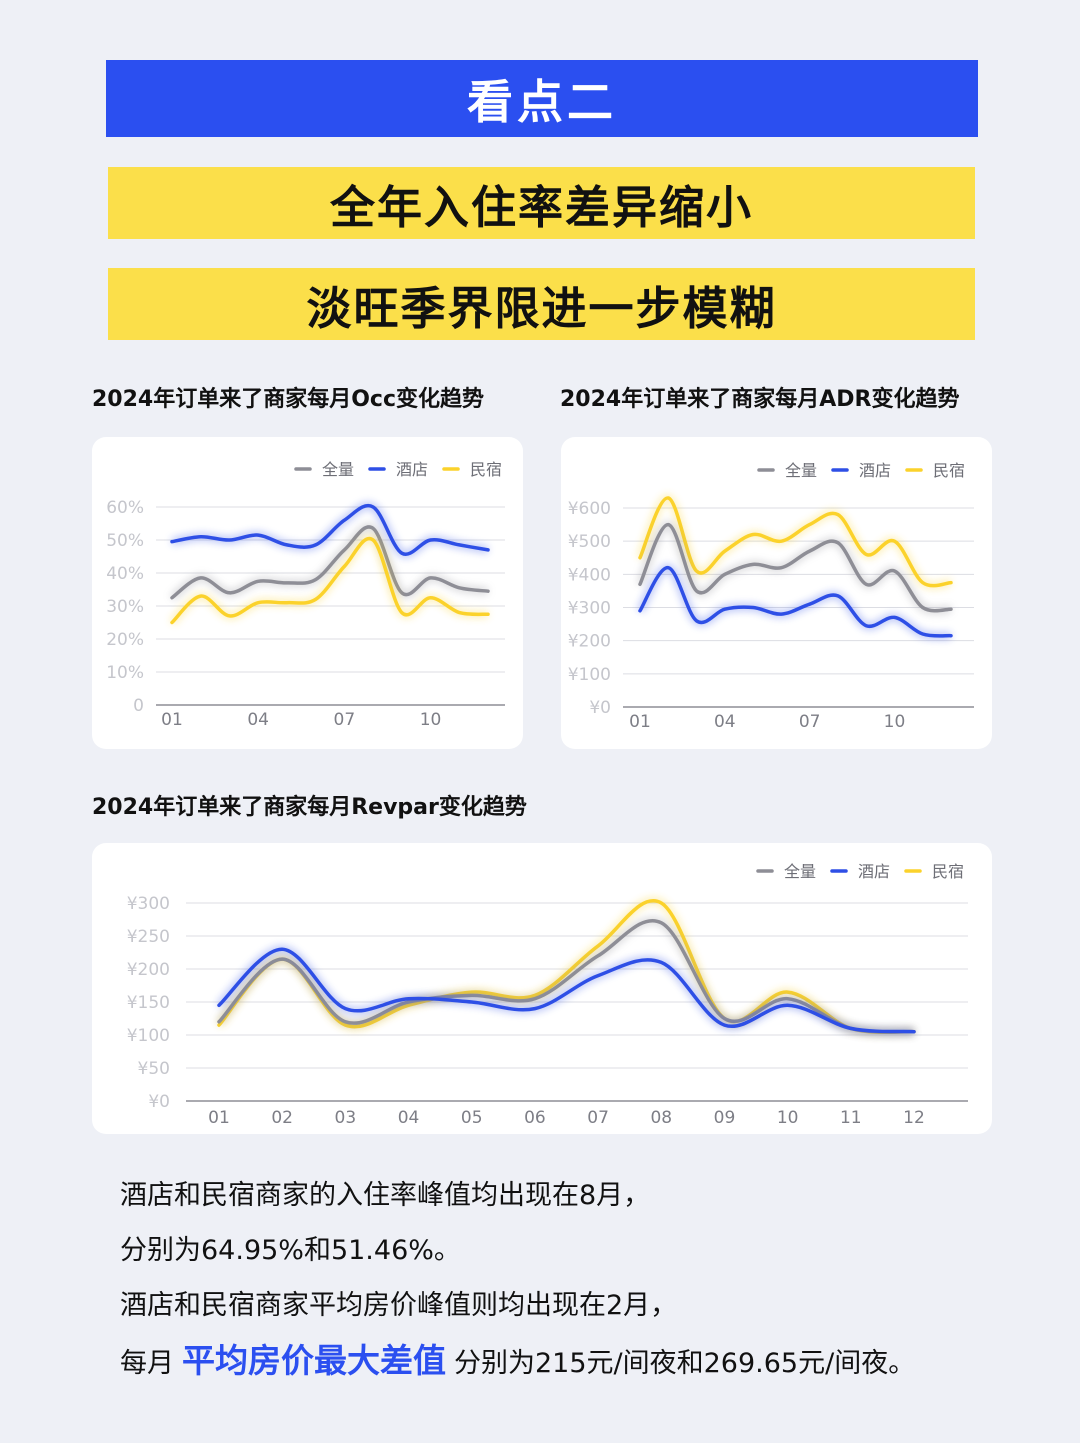  What do you see at coordinates (147, 1363) in the screenshot?
I see `summary-line-4-prefix: 每月` at bounding box center [147, 1363].